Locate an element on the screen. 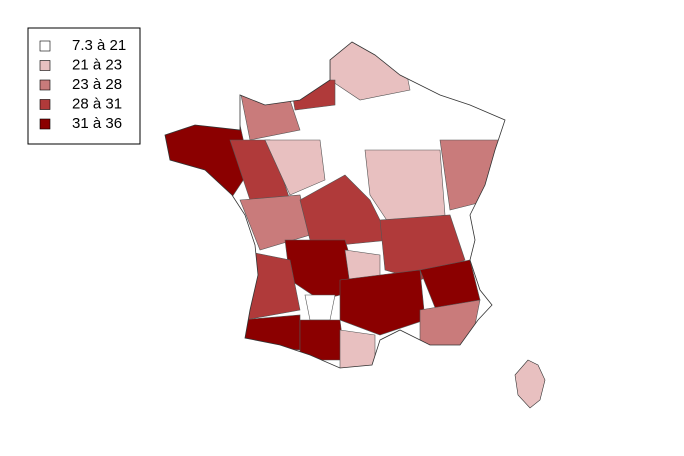 Image resolution: width=684 pixels, height=456 pixels. legend-label: 28 à 31 is located at coordinates (97, 103).